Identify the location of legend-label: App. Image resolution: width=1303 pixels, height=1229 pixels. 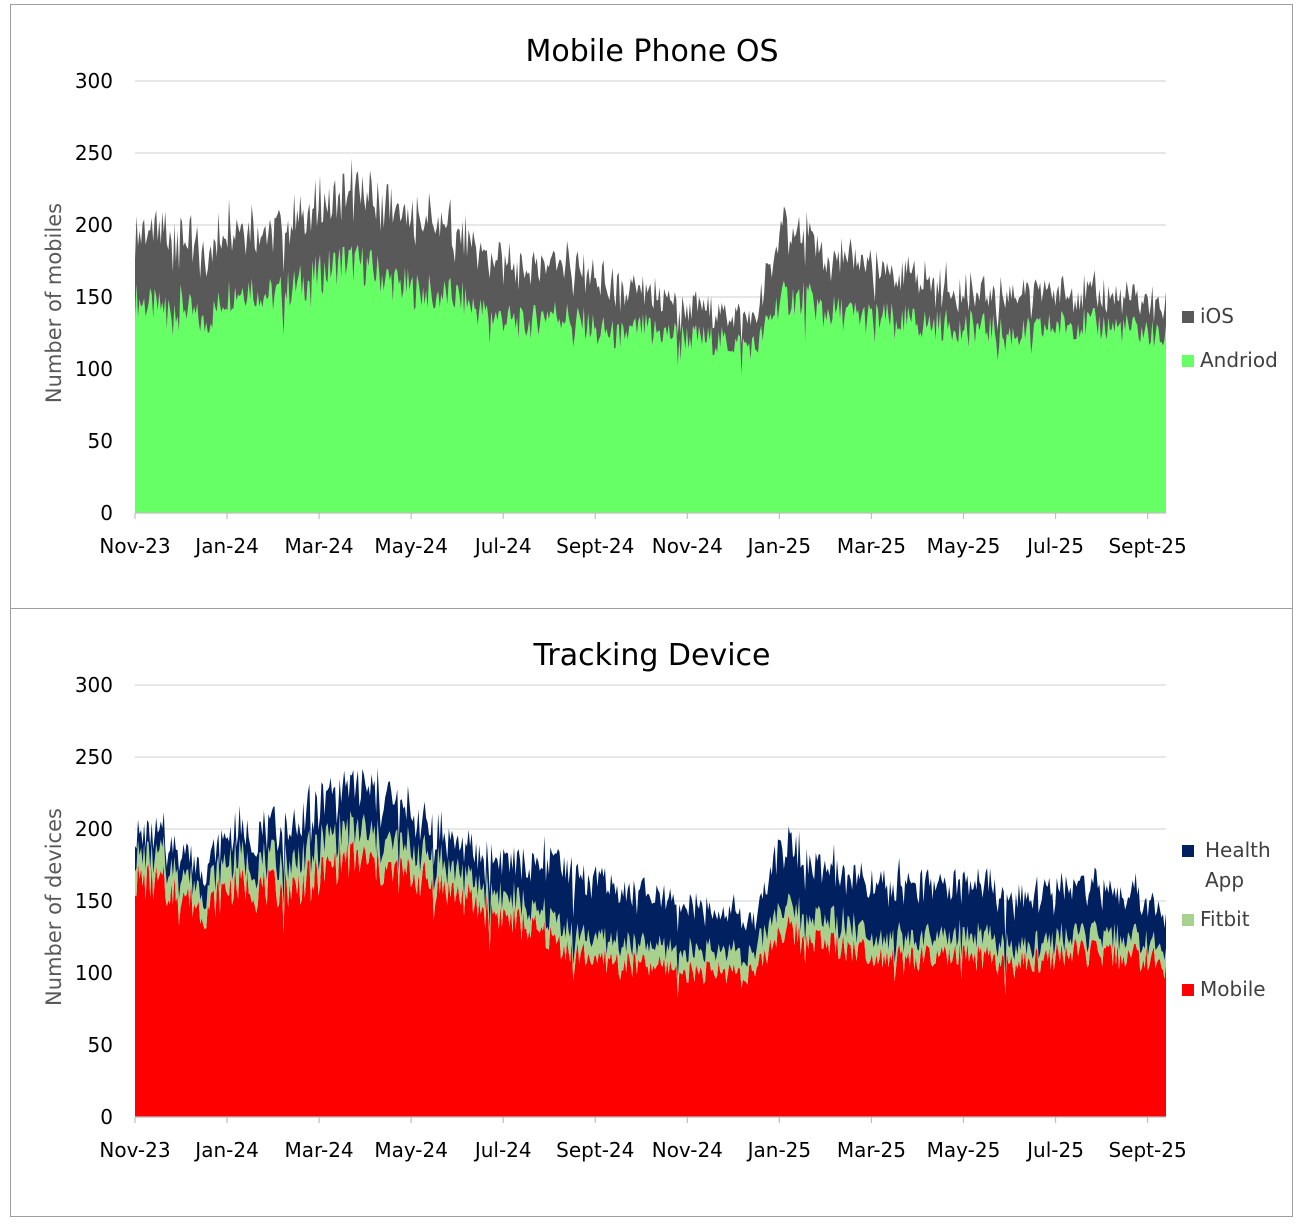
(1224, 880).